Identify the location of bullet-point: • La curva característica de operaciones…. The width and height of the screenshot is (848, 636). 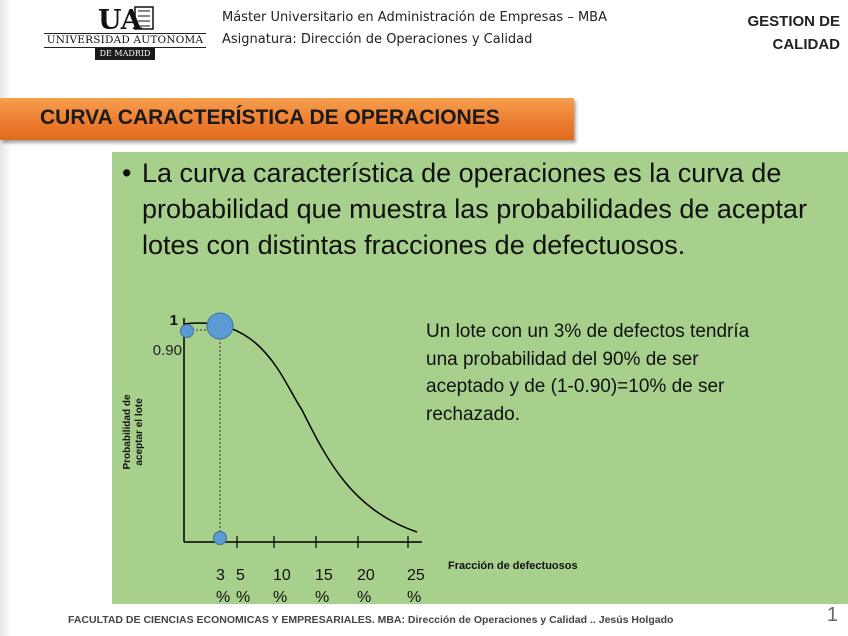
(482, 209).